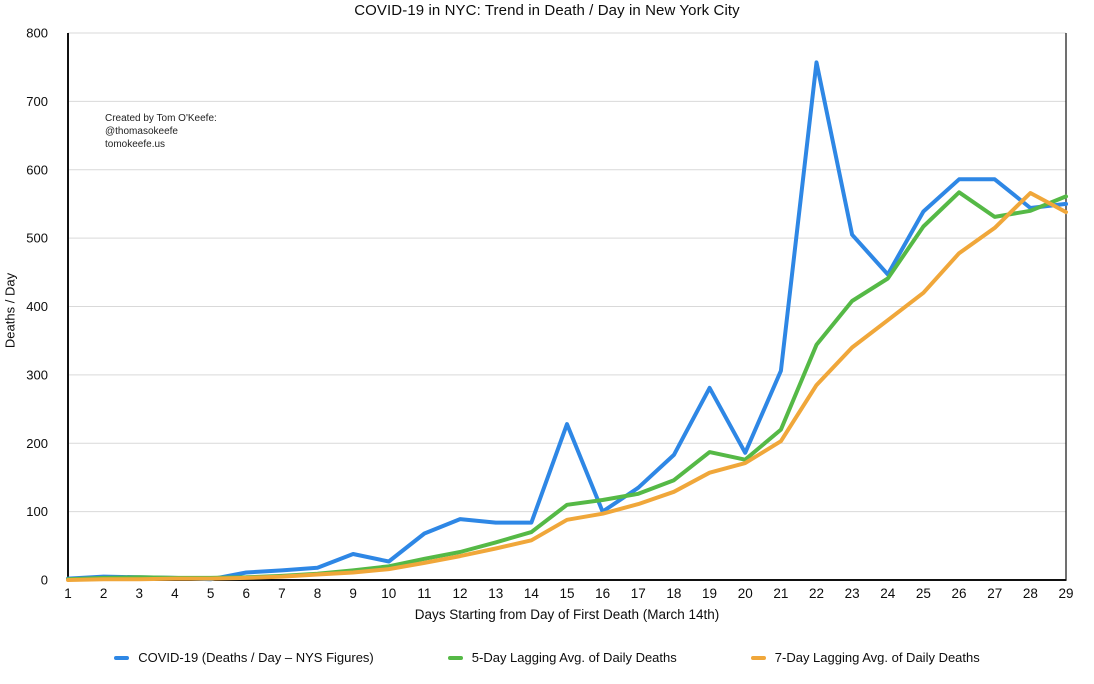 The width and height of the screenshot is (1094, 684). I want to click on x-tick-label-4: 4, so click(175, 593).